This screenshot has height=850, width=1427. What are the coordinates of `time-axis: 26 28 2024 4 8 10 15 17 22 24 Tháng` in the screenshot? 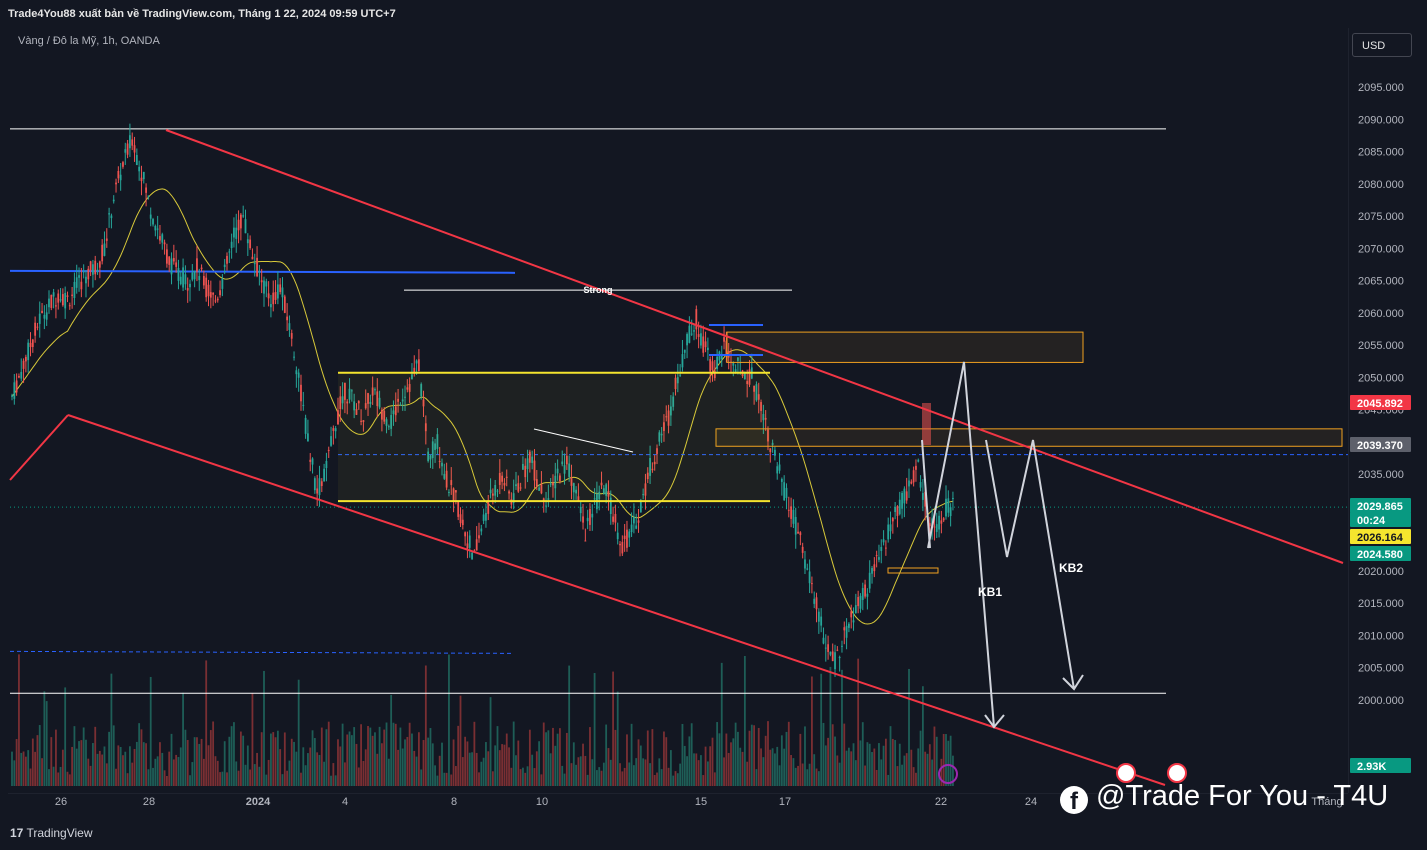 It's located at (713, 805).